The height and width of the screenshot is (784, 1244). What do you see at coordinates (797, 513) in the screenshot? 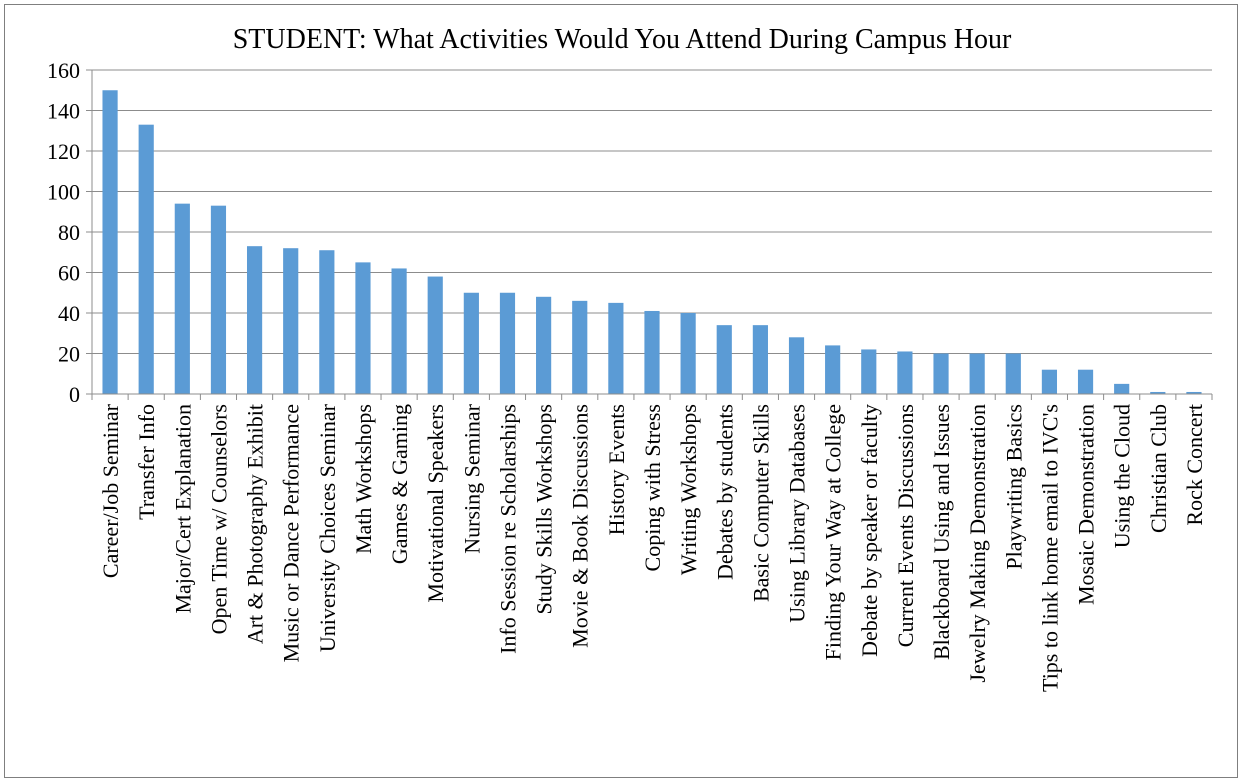
I see `x-tick-label: Using Library Databases` at bounding box center [797, 513].